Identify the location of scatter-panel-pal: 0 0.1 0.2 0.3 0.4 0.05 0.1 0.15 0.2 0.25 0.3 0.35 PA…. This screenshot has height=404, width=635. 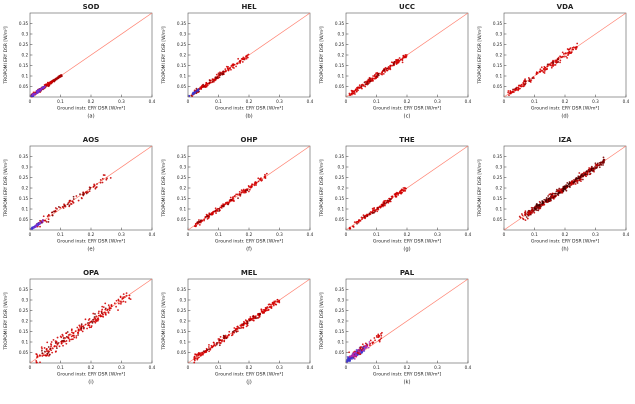
(395, 333).